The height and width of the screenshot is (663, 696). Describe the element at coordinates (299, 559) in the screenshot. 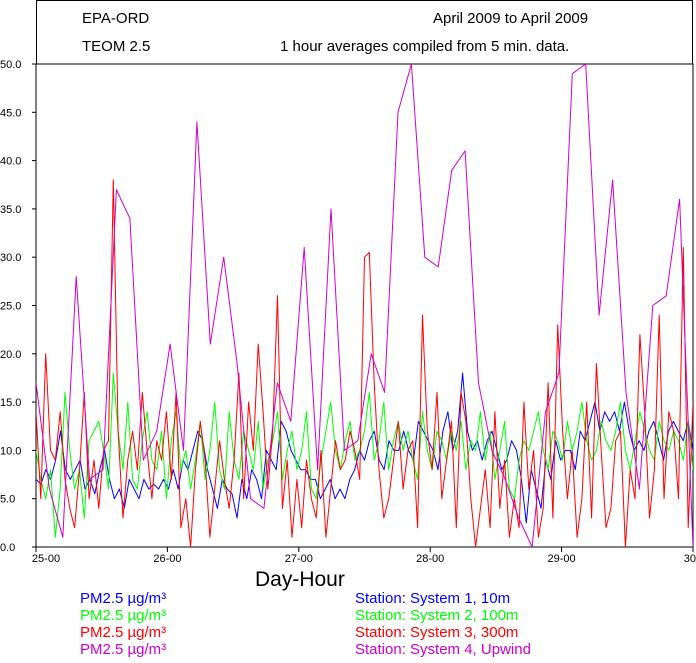

I see `x-tick-label: 27-00` at that location.